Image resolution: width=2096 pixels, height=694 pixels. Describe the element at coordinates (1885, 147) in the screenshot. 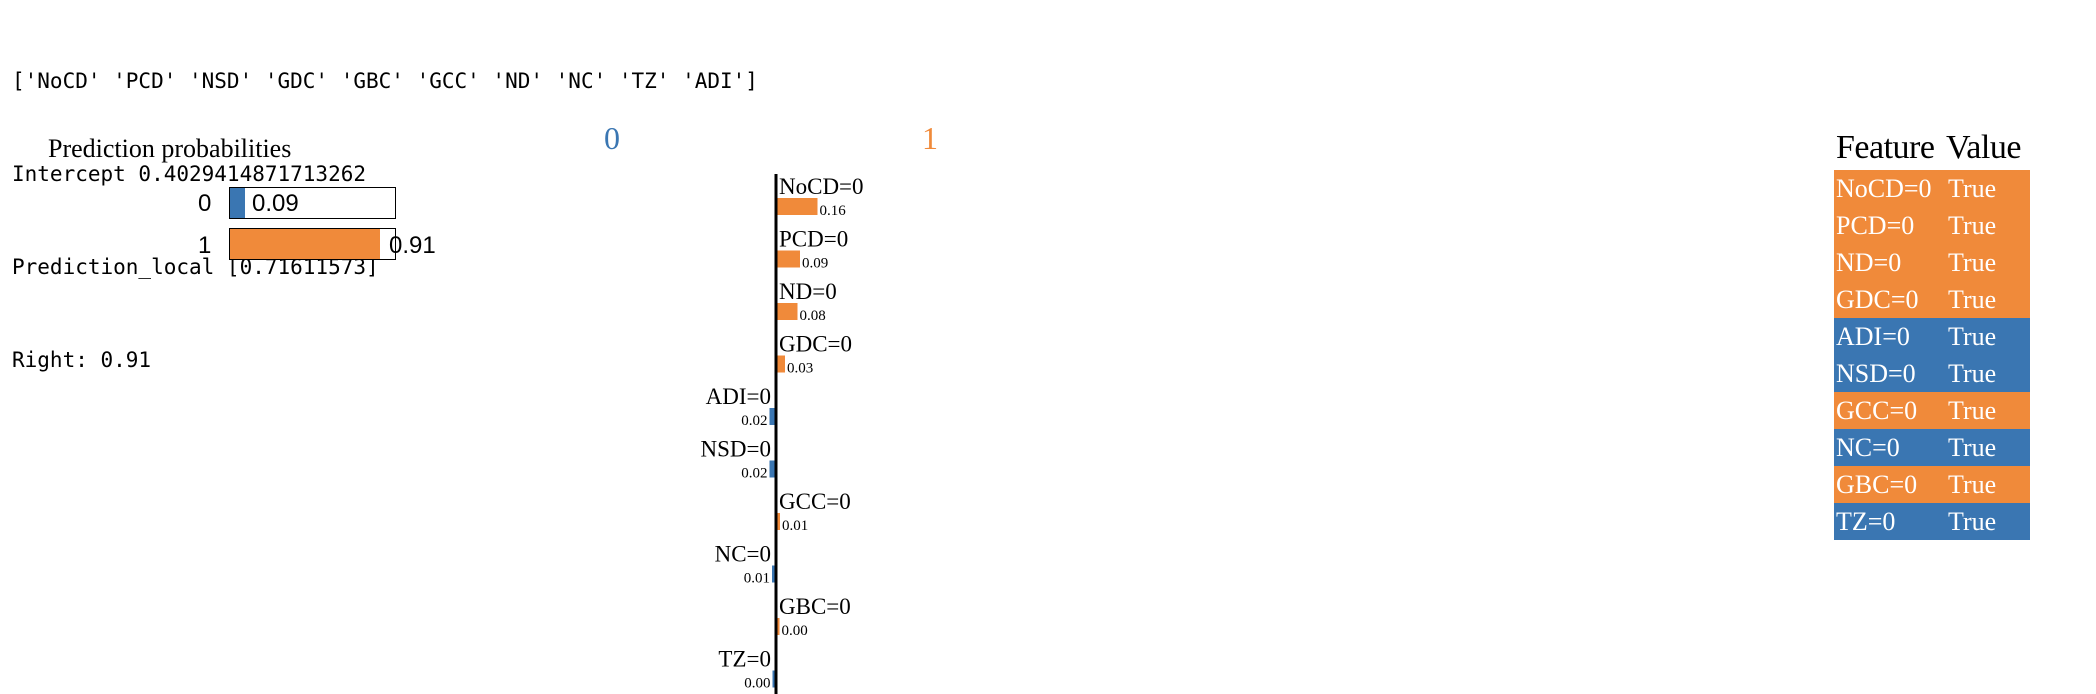

I see `header-feature: Feature` at that location.